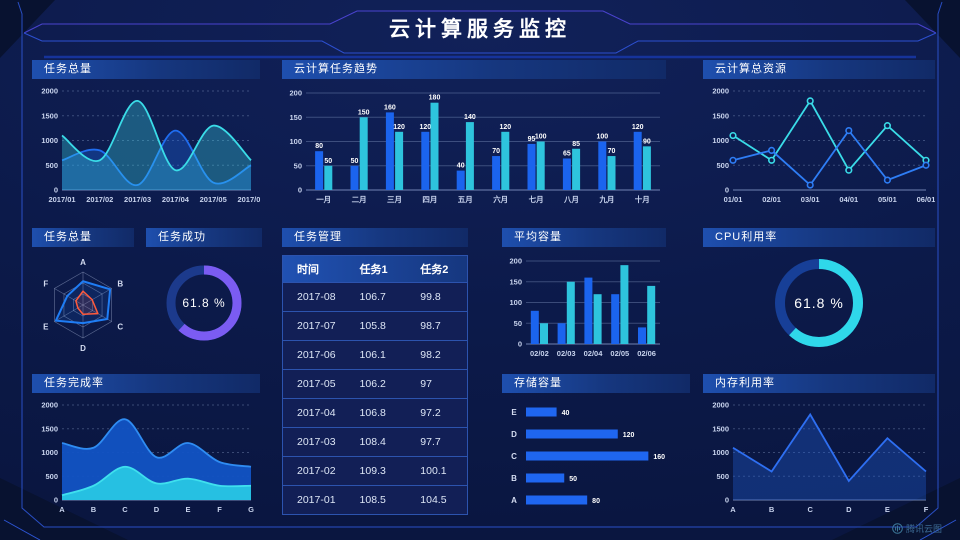 The height and width of the screenshot is (540, 960). What do you see at coordinates (219, 509) in the screenshot?
I see `x-axis-tick: F` at bounding box center [219, 509].